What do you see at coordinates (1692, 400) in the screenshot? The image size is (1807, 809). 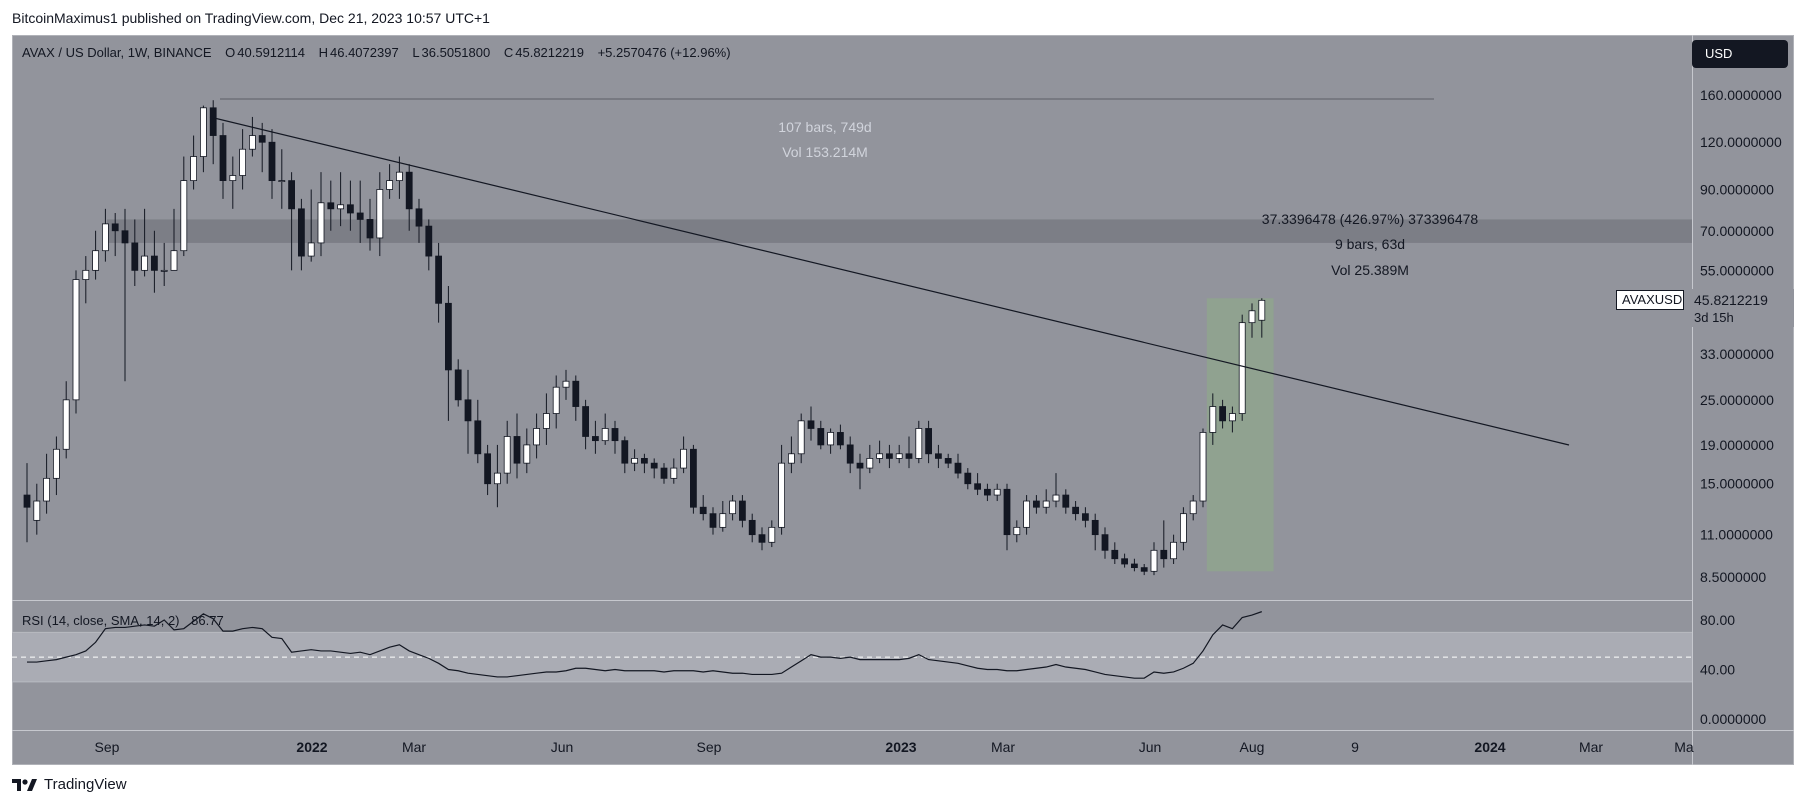 I see `price-axis-separator` at bounding box center [1692, 400].